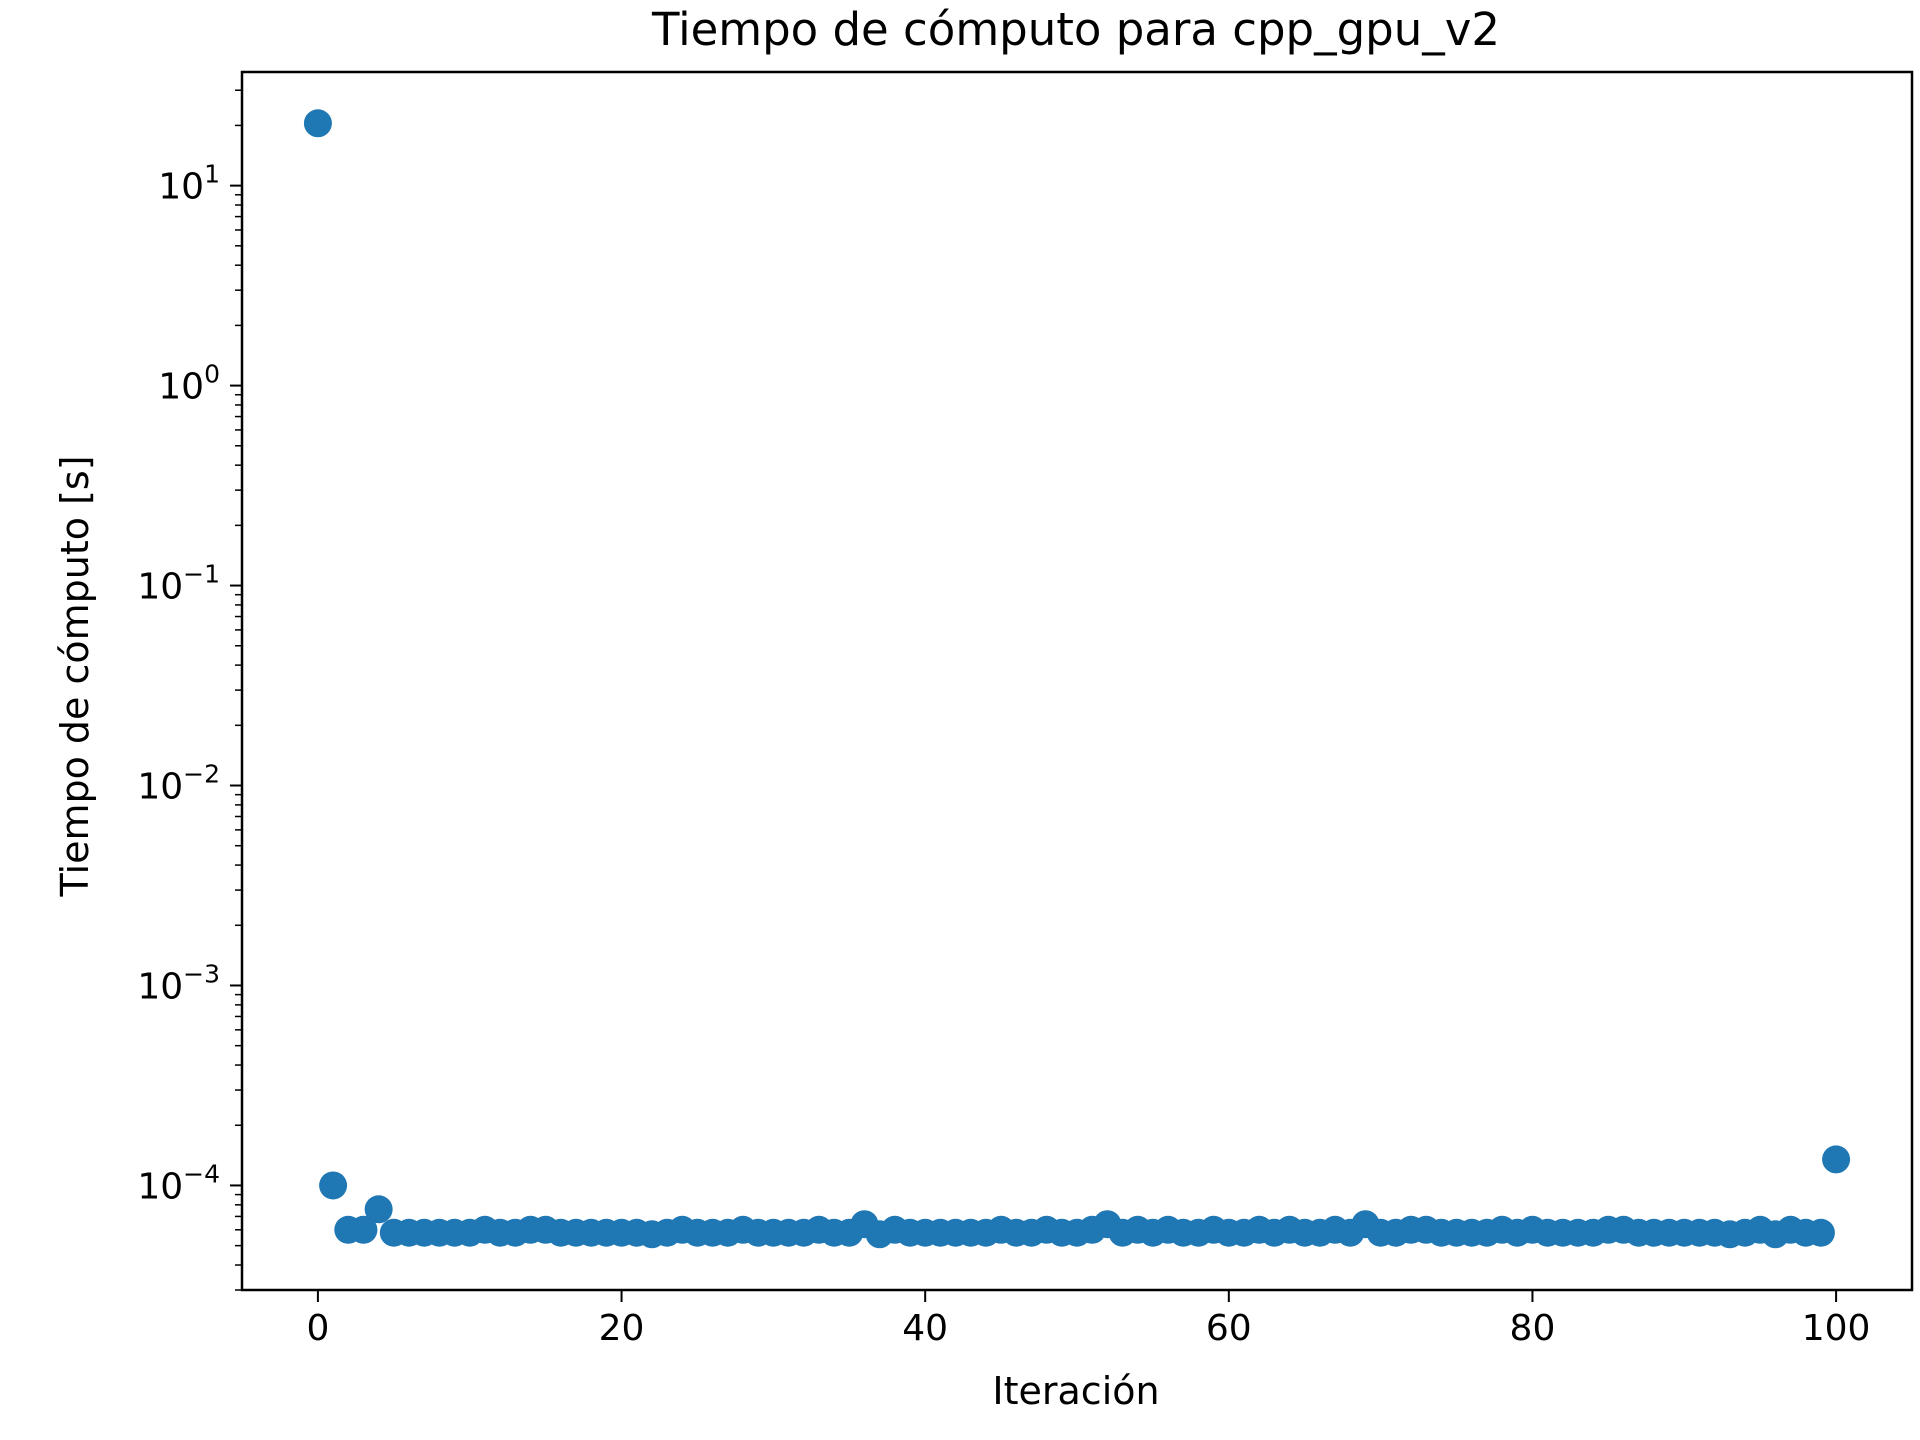 The image size is (1920, 1440). I want to click on x-tick-label: 40, so click(925, 1328).